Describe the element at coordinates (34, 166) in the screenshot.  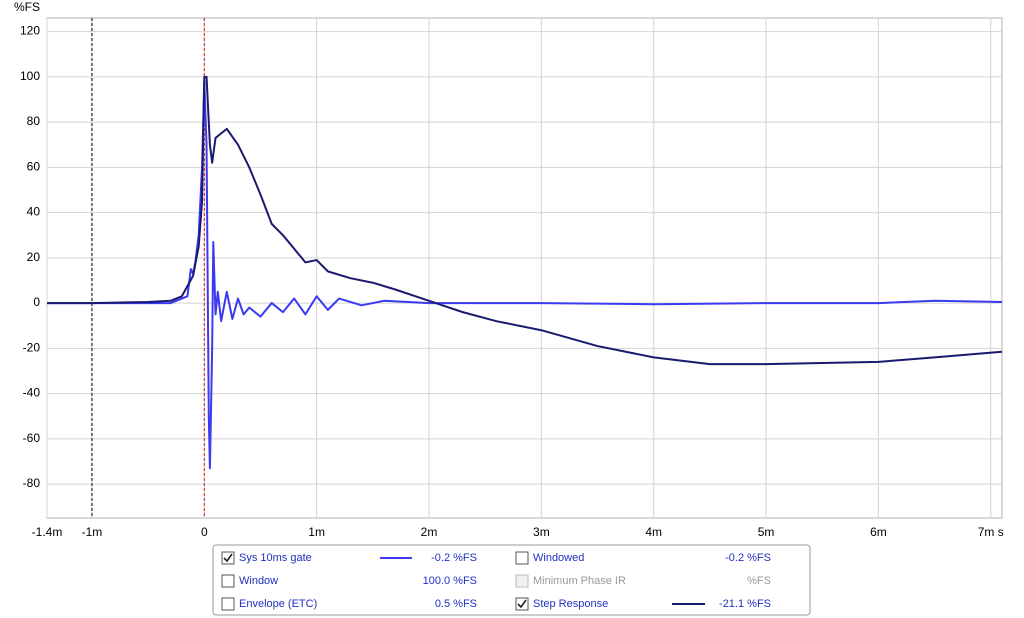
I see `y-tick-label: 60` at that location.